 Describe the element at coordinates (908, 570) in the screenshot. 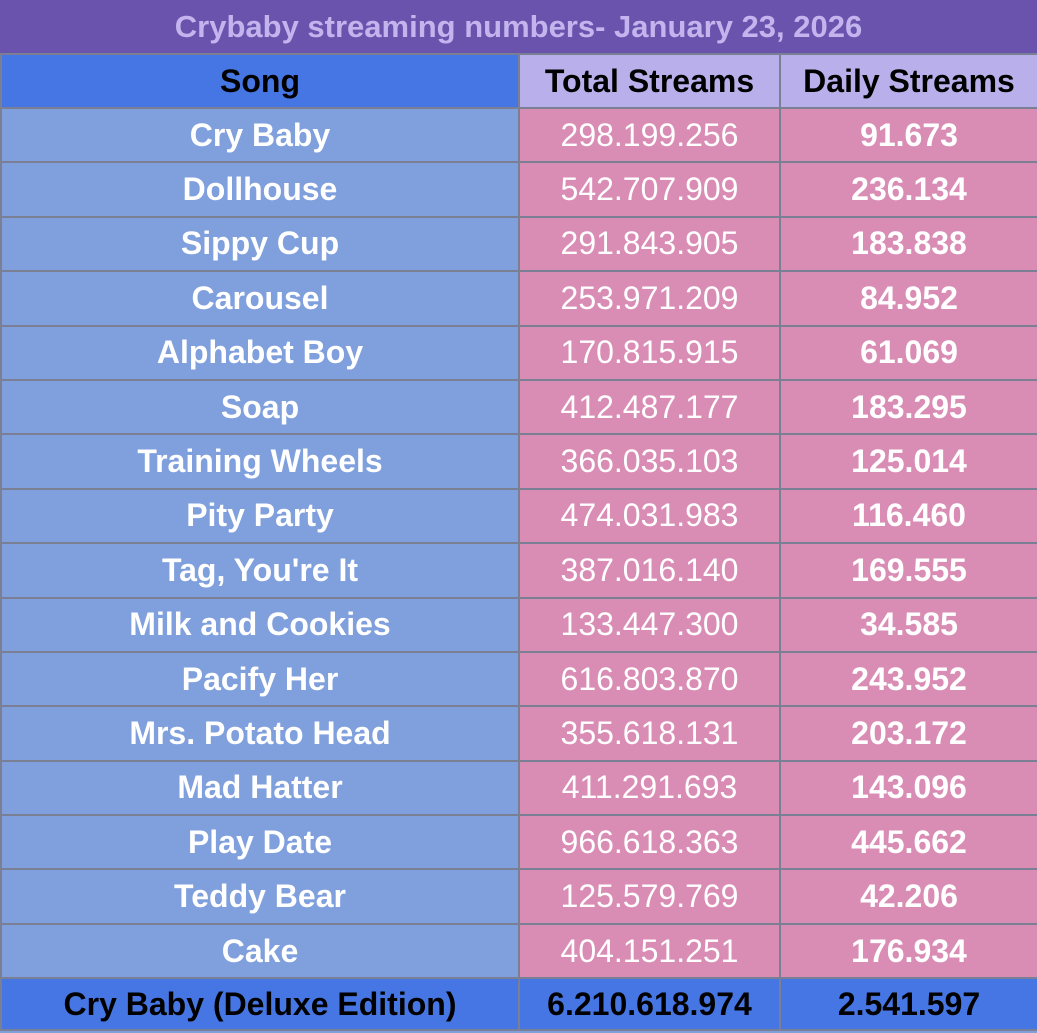

I see `daily-streams-cell: 169.555` at that location.